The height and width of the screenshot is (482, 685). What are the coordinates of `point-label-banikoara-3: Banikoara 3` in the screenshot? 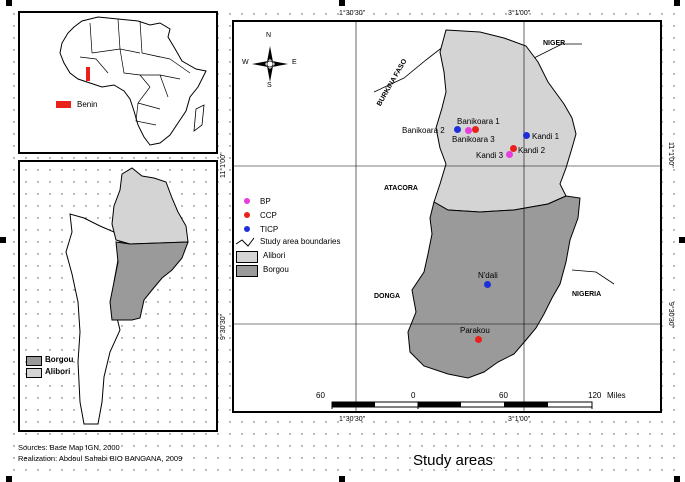 It's located at (473, 139).